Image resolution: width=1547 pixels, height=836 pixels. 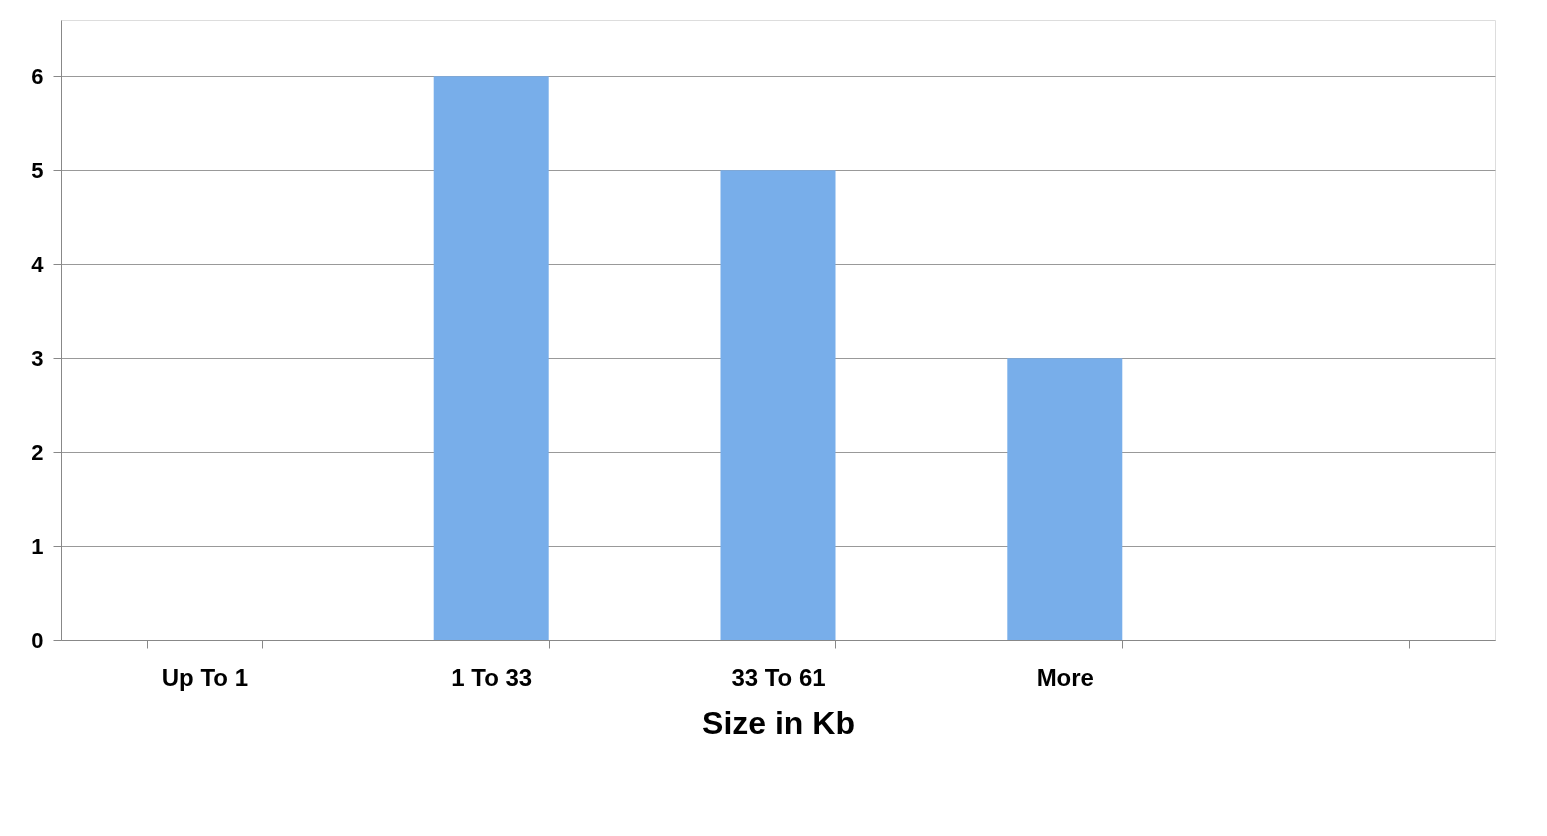 What do you see at coordinates (37, 76) in the screenshot?
I see `y-tick-label: 6` at bounding box center [37, 76].